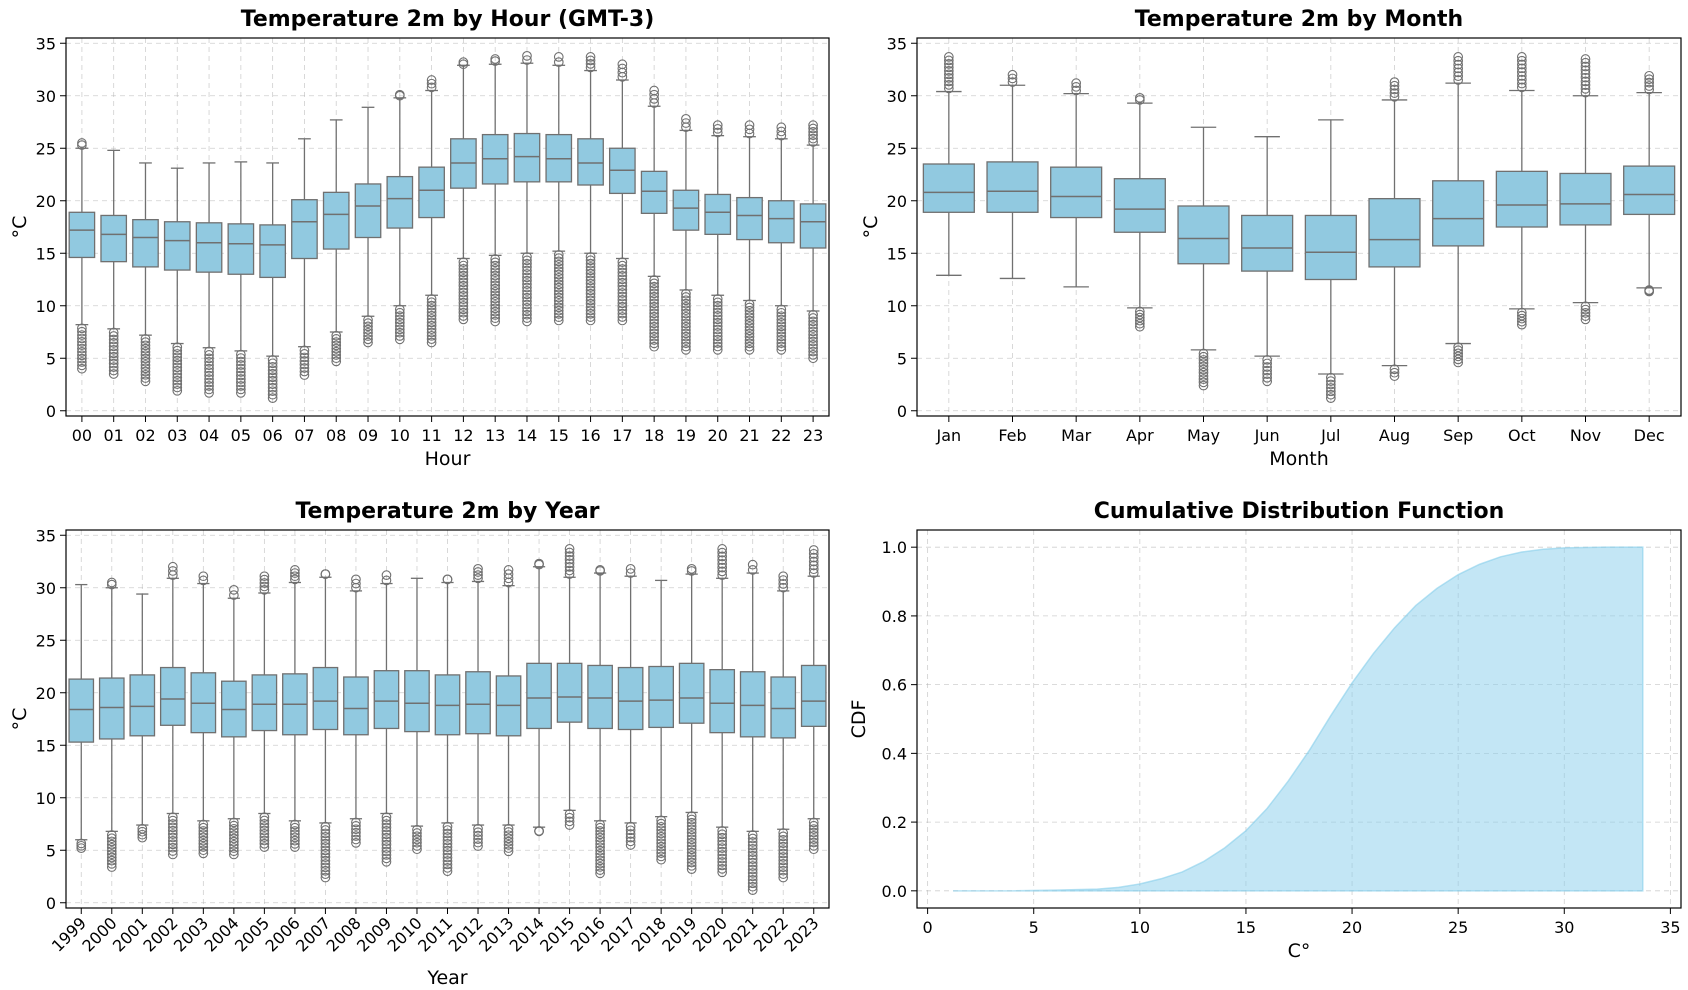  What do you see at coordinates (1246, 927) in the screenshot?
I see `x-tick-label: 15` at bounding box center [1246, 927].